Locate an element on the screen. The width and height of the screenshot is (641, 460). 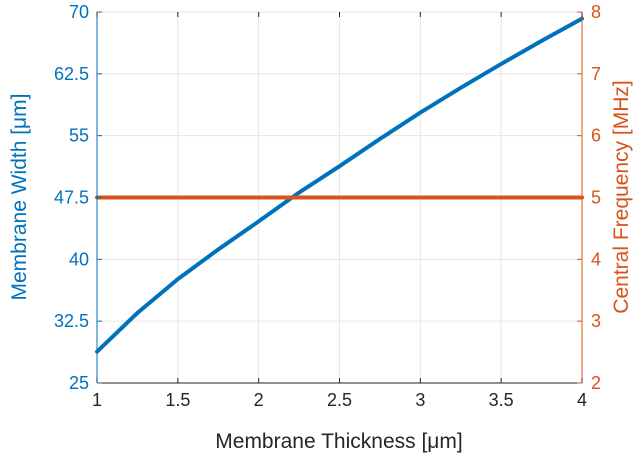
x-tick-label: 2.5 is located at coordinates (339, 400).